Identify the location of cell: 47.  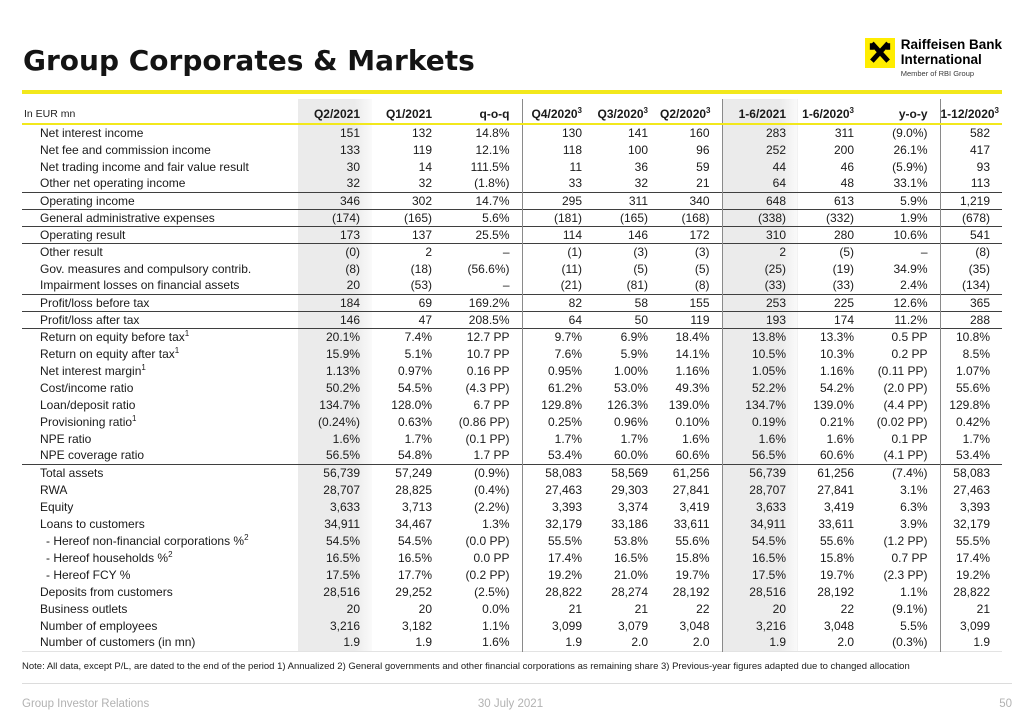
(408, 319).